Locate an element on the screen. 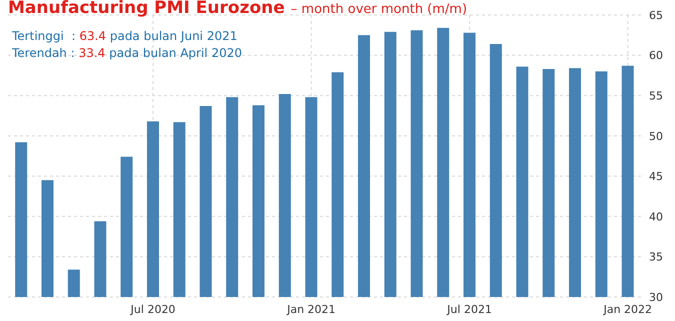 This screenshot has height=321, width=675. chart-subtitle: – month over month (m/m) is located at coordinates (379, 9).